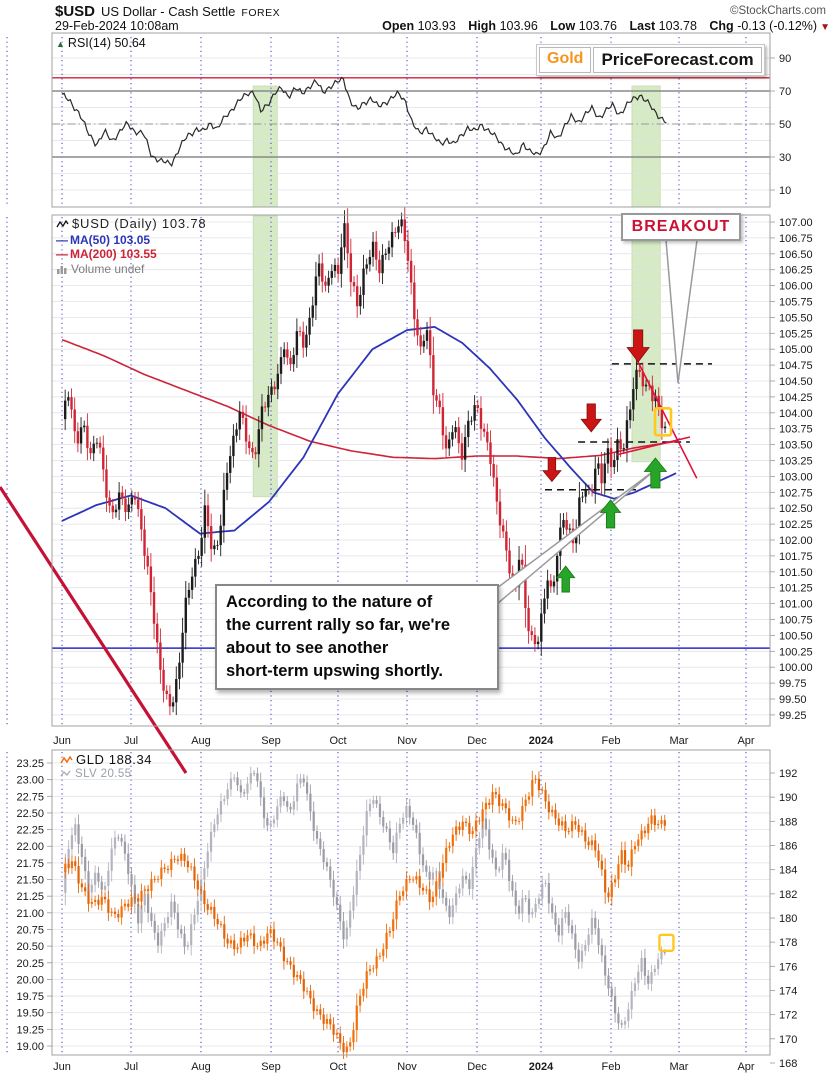 The image size is (840, 1080). What do you see at coordinates (796, 636) in the screenshot?
I see `svg-text: 100.50` at bounding box center [796, 636].